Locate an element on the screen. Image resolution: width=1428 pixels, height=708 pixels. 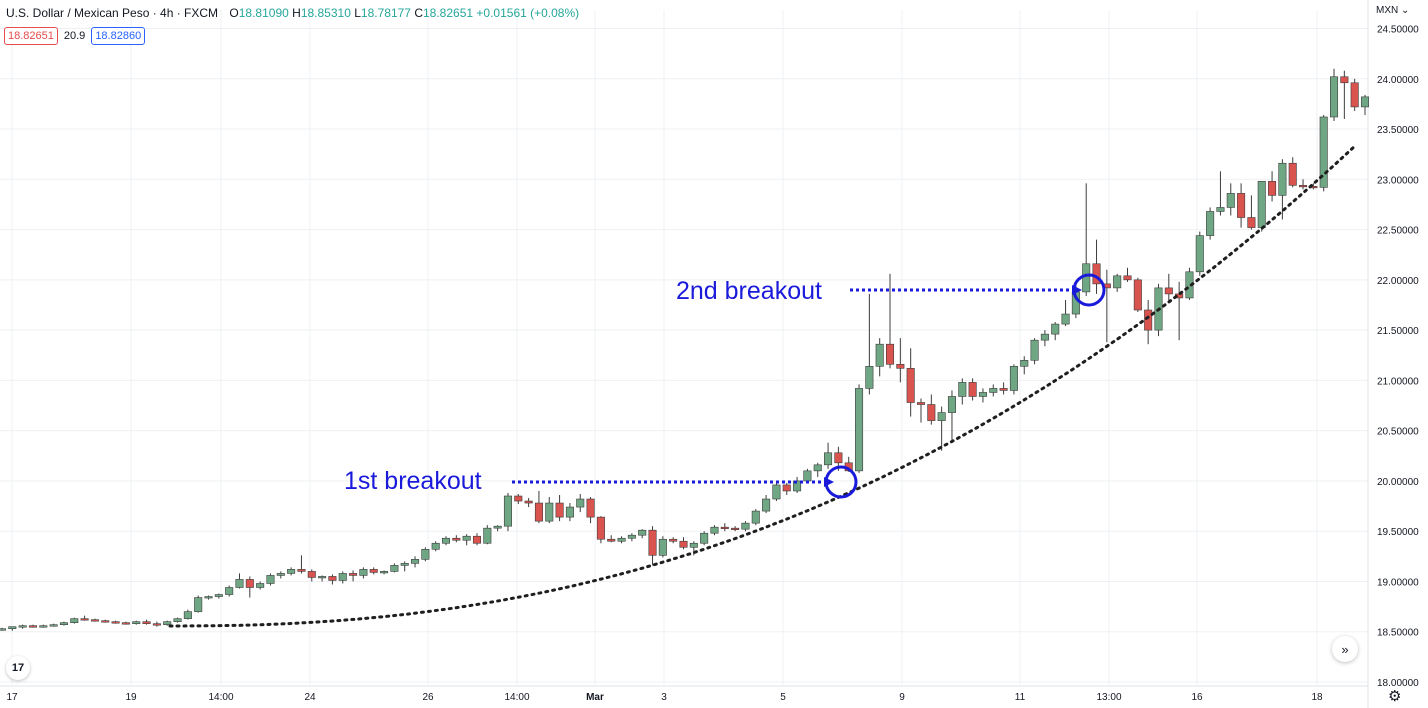
buy-price-badge: 18.82860 is located at coordinates (118, 36).